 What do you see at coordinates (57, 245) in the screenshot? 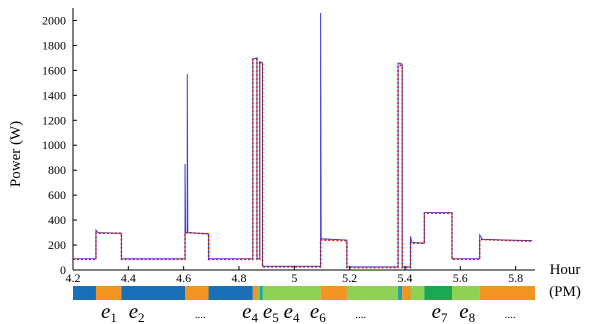
I see `y-tick-label: 200` at bounding box center [57, 245].